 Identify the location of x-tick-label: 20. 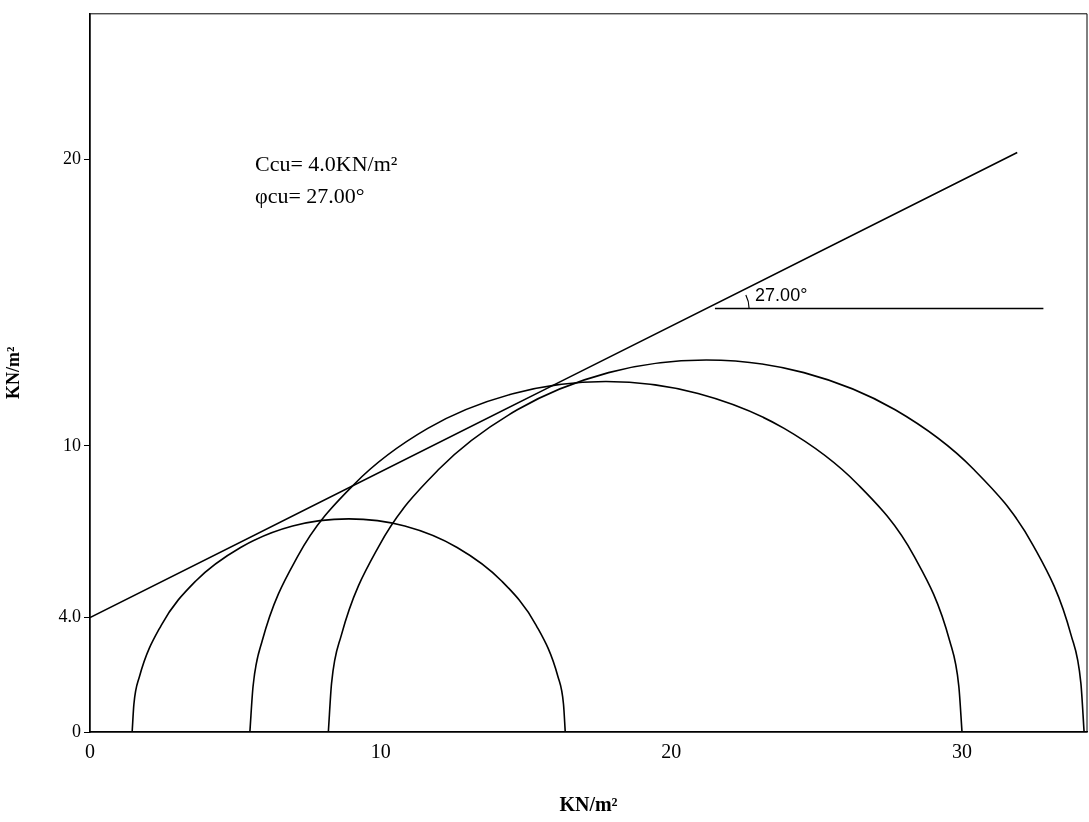
(671, 751).